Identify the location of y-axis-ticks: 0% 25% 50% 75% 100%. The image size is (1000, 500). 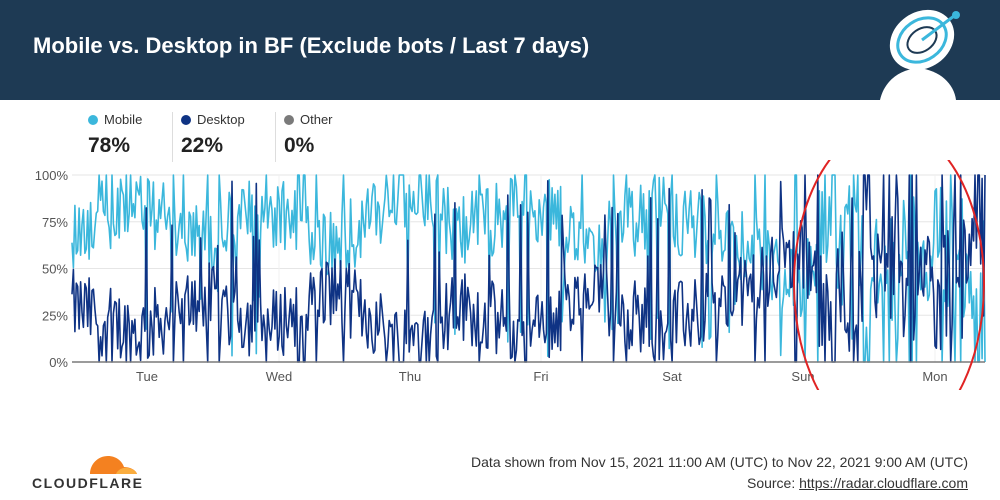
(52, 269).